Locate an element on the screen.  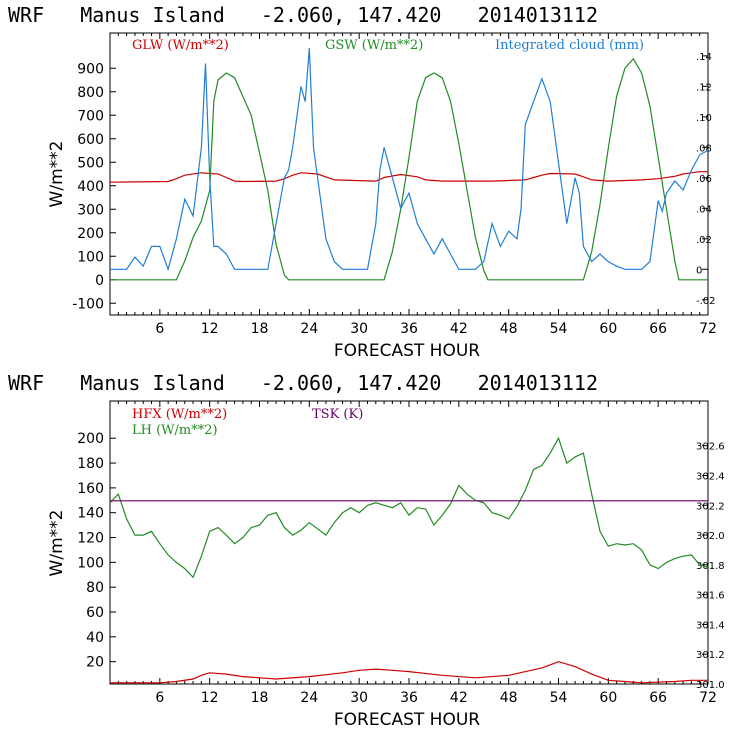
y2-tick-label: .08 is located at coordinates (704, 148).